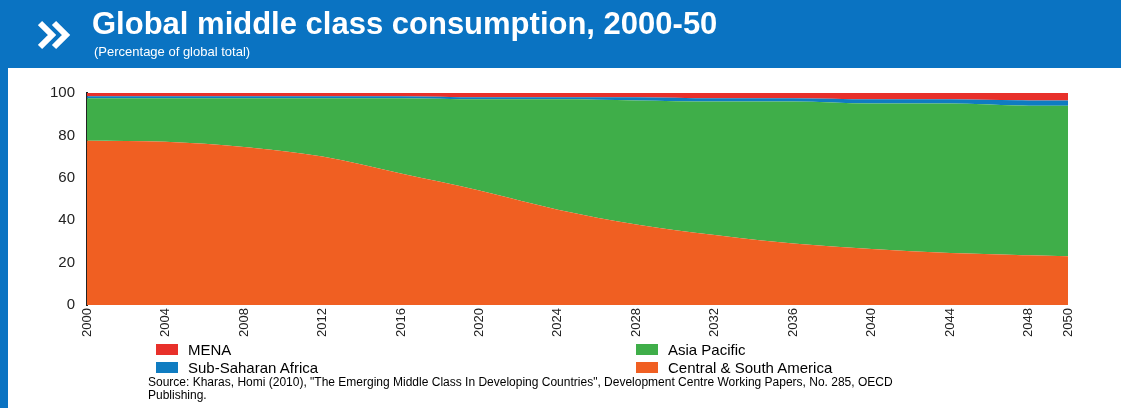 This screenshot has height=408, width=1121. What do you see at coordinates (67, 134) in the screenshot?
I see `y-tick-label: 80` at bounding box center [67, 134].